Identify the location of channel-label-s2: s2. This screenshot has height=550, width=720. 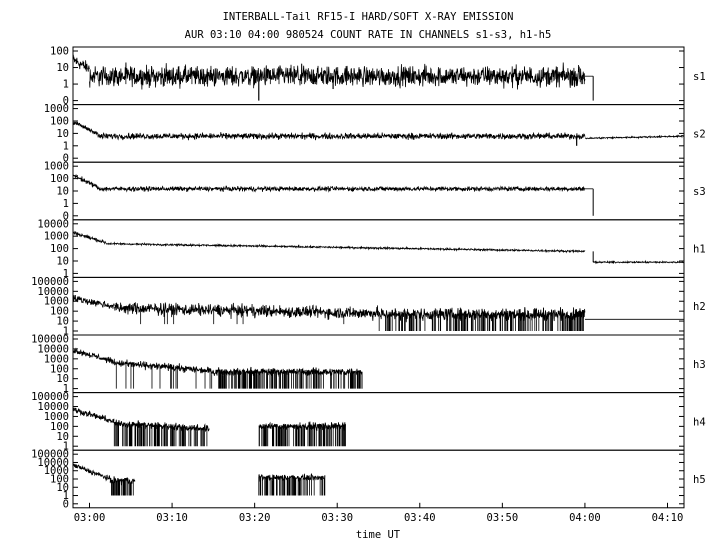
(699, 134).